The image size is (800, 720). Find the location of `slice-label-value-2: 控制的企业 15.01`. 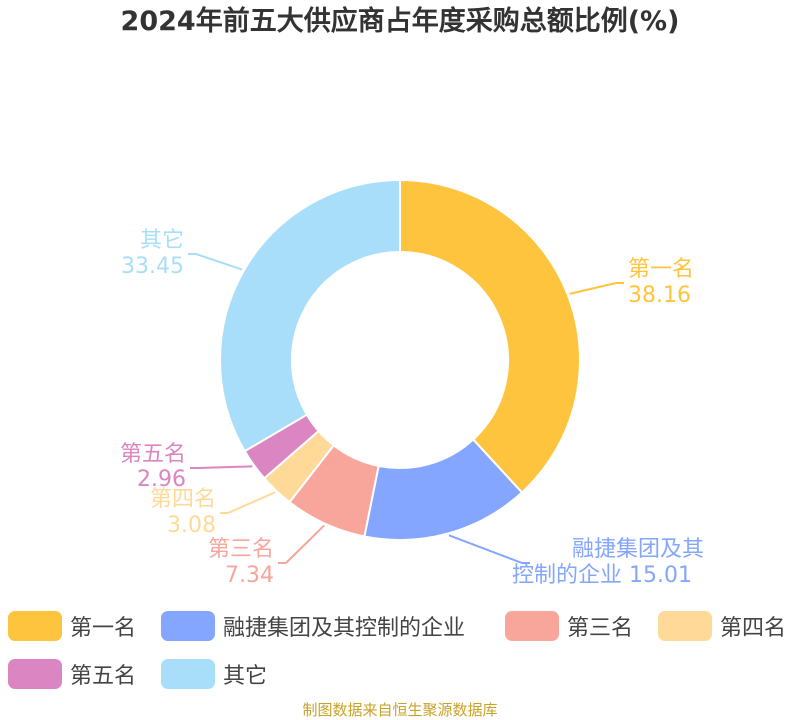

slice-label-value-2: 控制的企业 15.01 is located at coordinates (602, 575).